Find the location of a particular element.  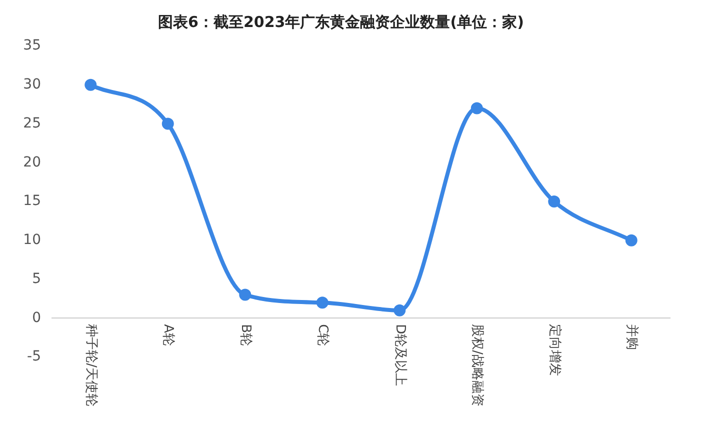

y-tick-label: 10 is located at coordinates (32, 240).